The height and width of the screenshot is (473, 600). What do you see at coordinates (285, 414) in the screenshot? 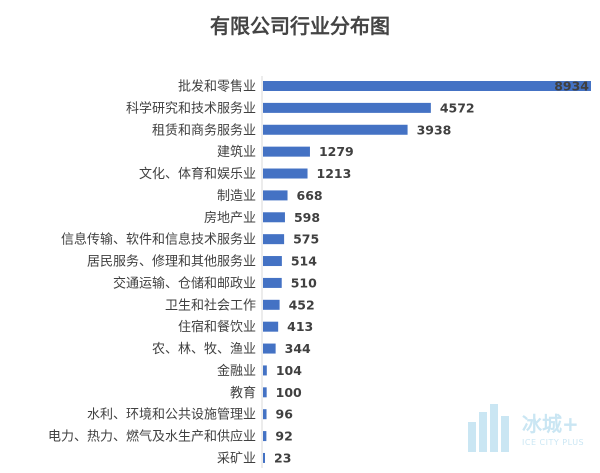
I see `data-label: 96` at bounding box center [285, 414].